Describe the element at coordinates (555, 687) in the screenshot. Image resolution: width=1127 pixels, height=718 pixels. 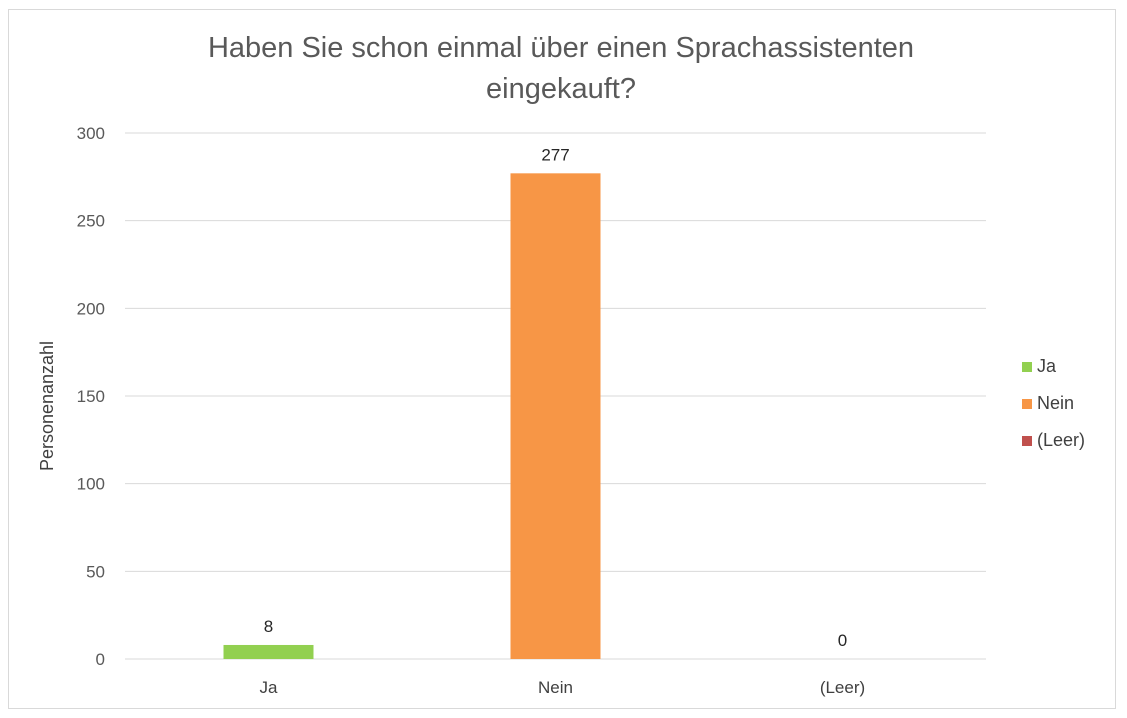
I see `x-tick-label: Nein` at that location.